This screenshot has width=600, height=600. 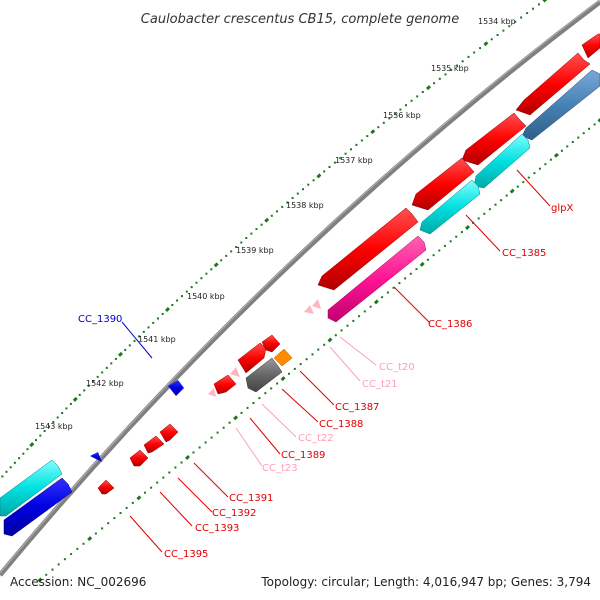 I want to click on gene-label: CC_1388, so click(x=341, y=424).